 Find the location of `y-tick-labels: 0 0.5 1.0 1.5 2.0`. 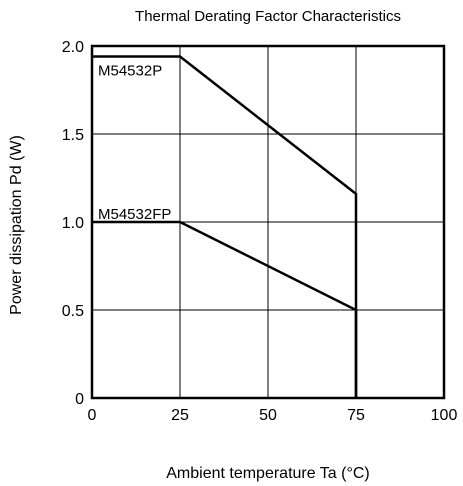

y-tick-labels: 0 0.5 1.0 1.5 2.0 is located at coordinates (73, 223).